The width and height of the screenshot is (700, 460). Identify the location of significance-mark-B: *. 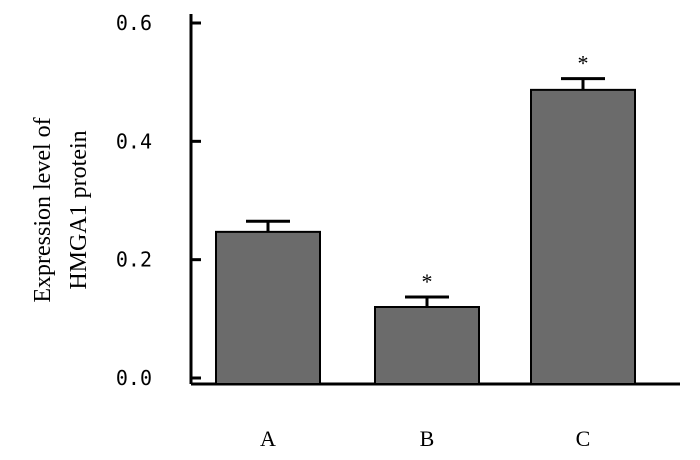
(427, 281).